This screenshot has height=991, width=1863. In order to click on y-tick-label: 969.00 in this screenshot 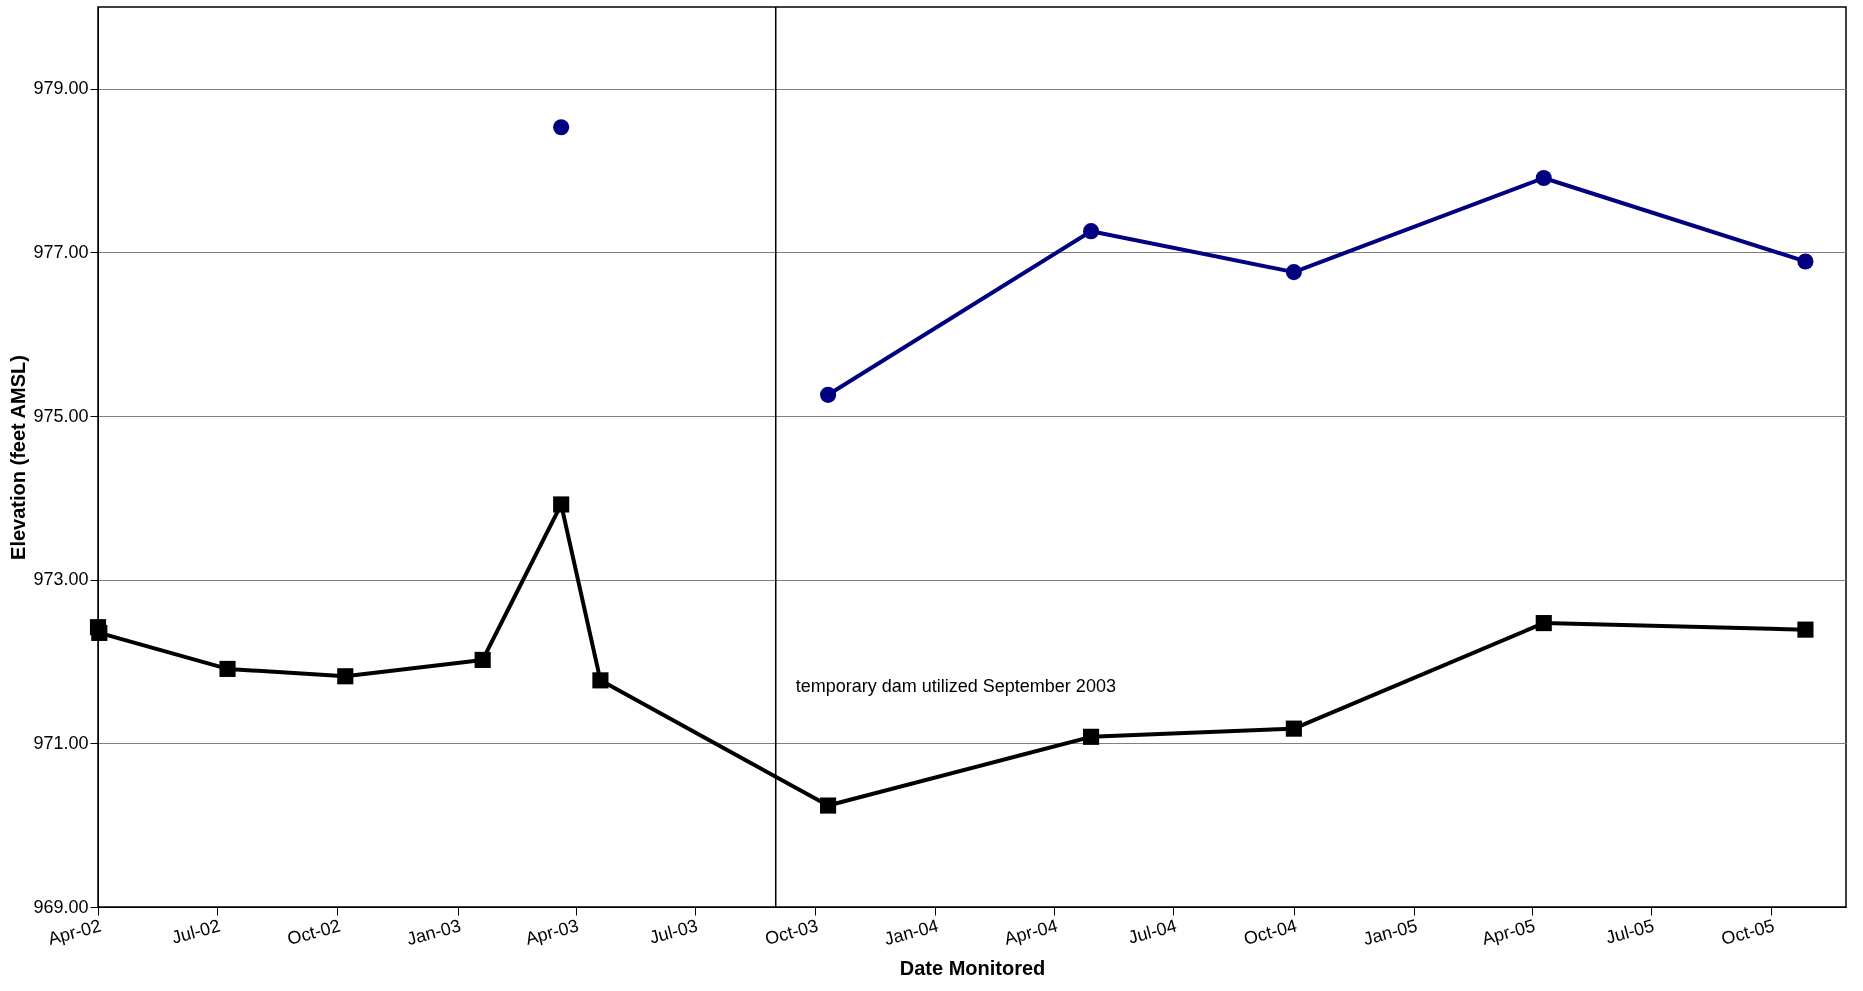, I will do `click(61, 906)`.